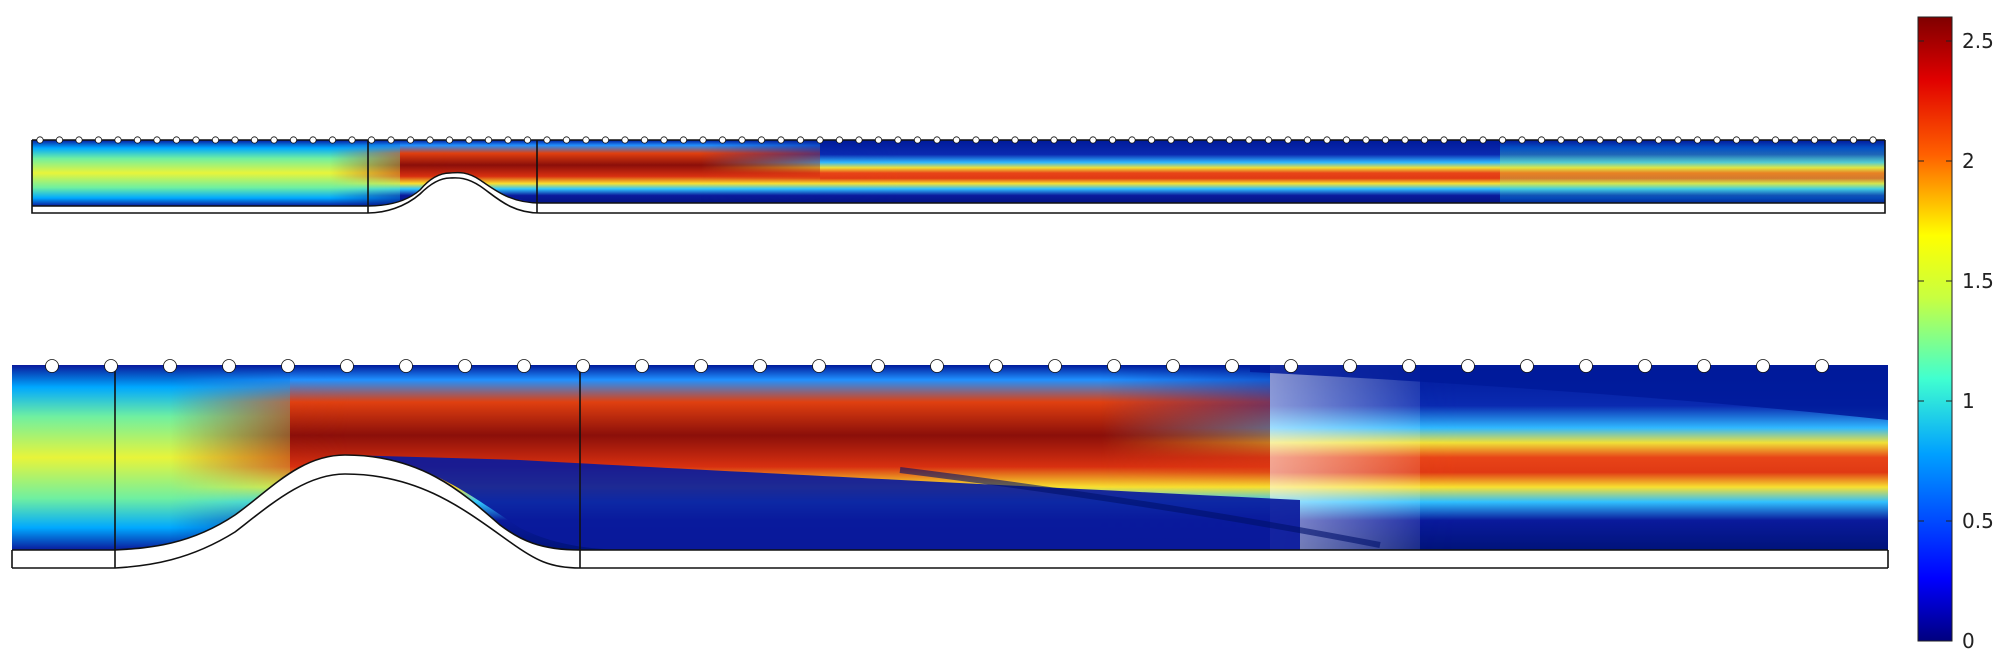 This screenshot has width=2010, height=658. I want to click on closeup-wall-outline, so click(950, 502).